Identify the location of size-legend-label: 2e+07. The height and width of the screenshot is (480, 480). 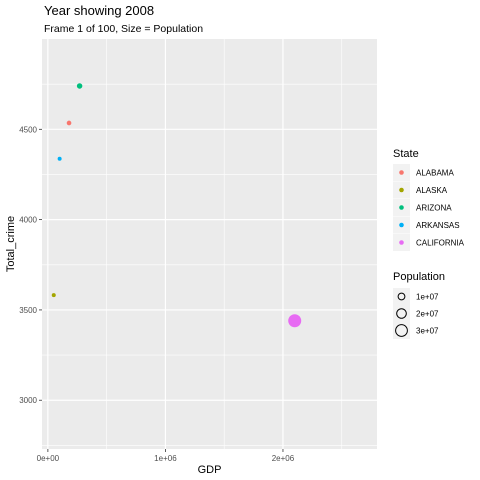
(427, 314).